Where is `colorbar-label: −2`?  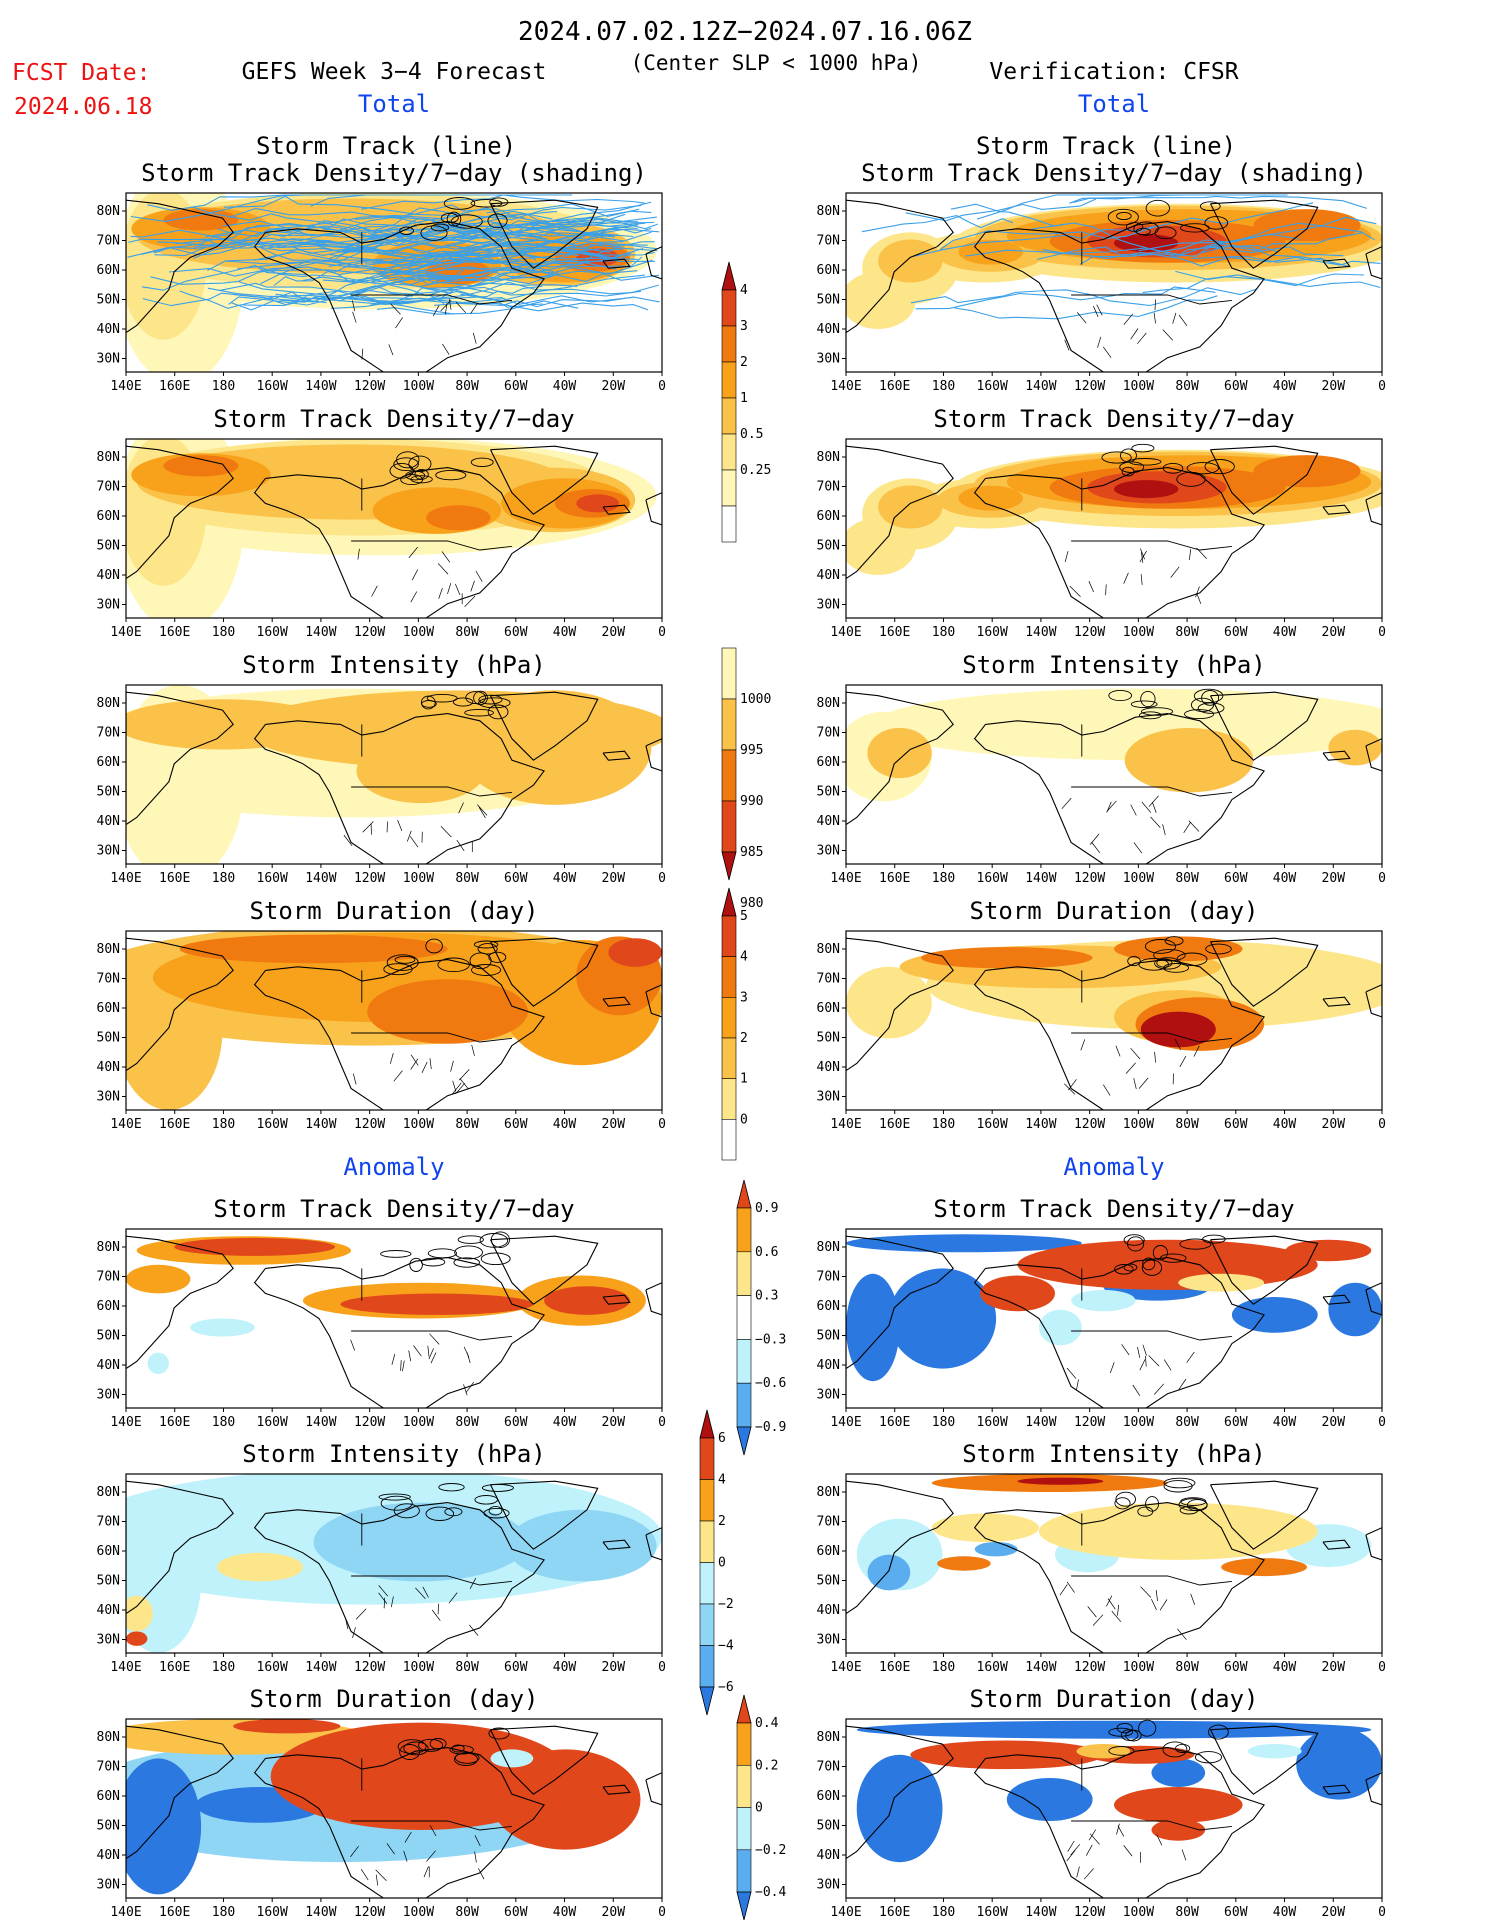
colorbar-label: −2 is located at coordinates (726, 1604).